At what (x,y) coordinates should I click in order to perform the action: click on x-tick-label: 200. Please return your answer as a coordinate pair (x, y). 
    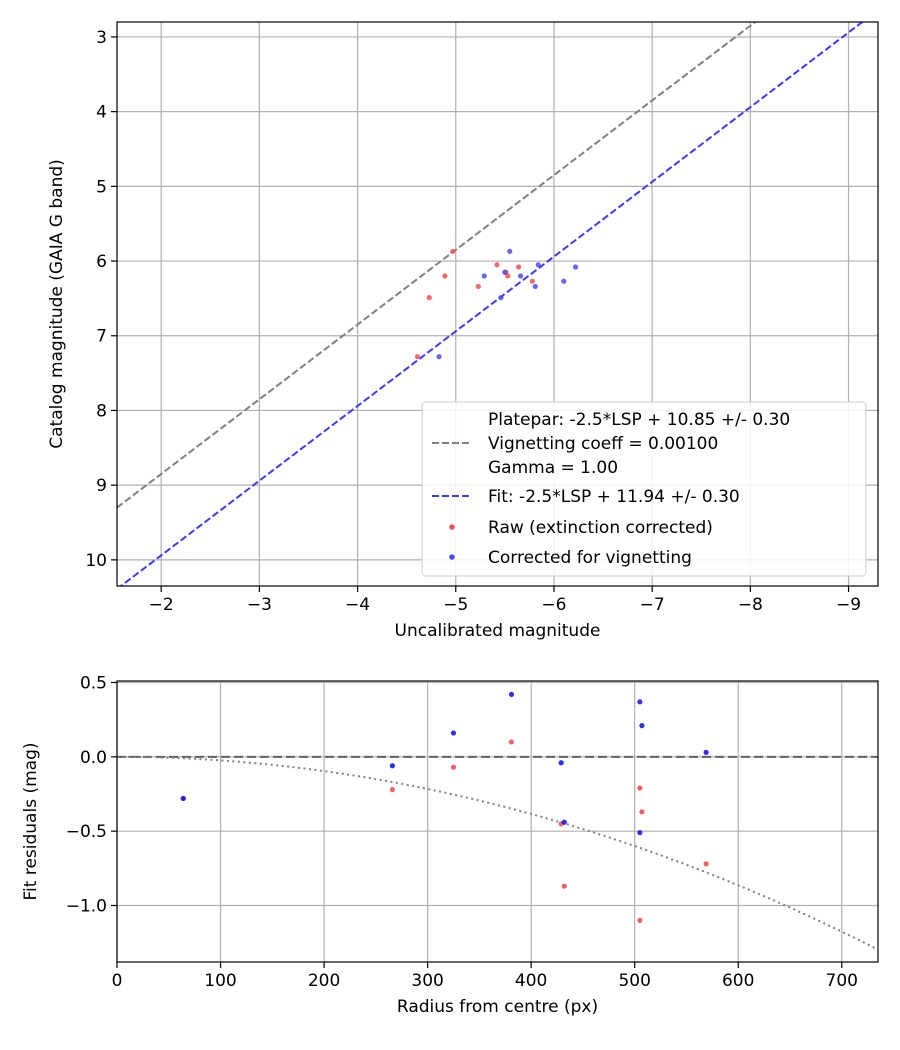
    Looking at the image, I should click on (324, 981).